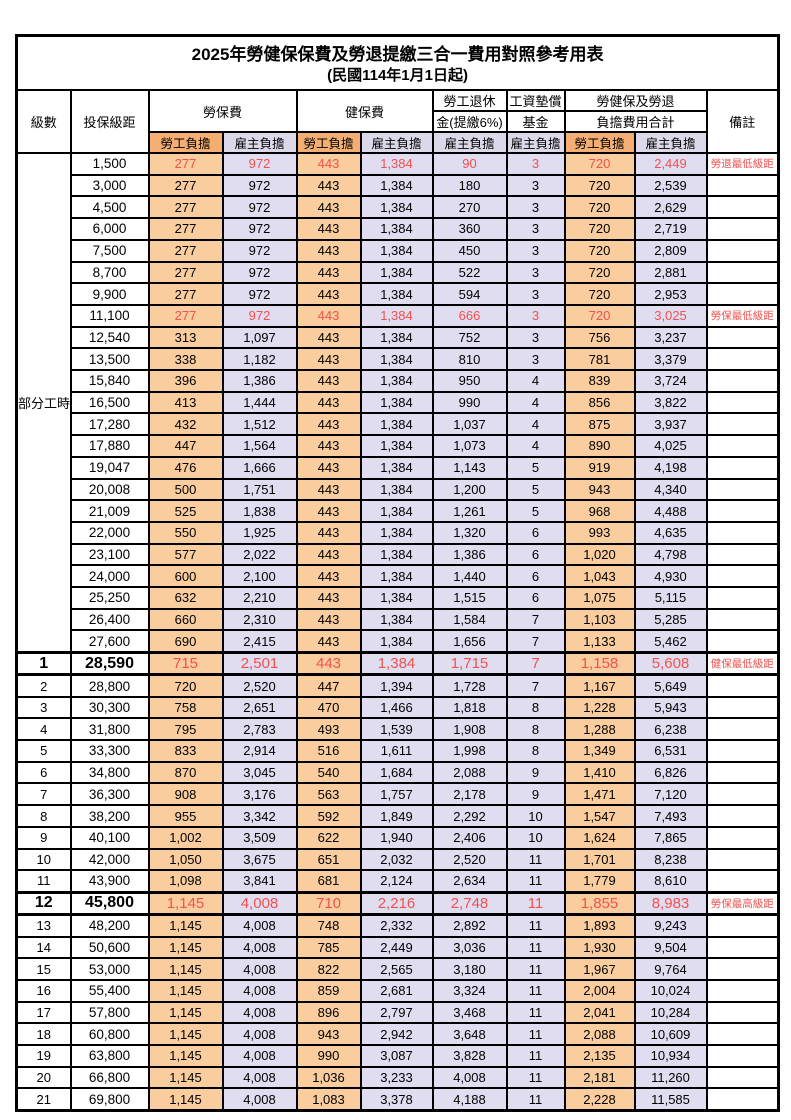 This screenshot has width=791, height=1120. What do you see at coordinates (185, 337) in the screenshot?
I see `value-cell: 313` at bounding box center [185, 337].